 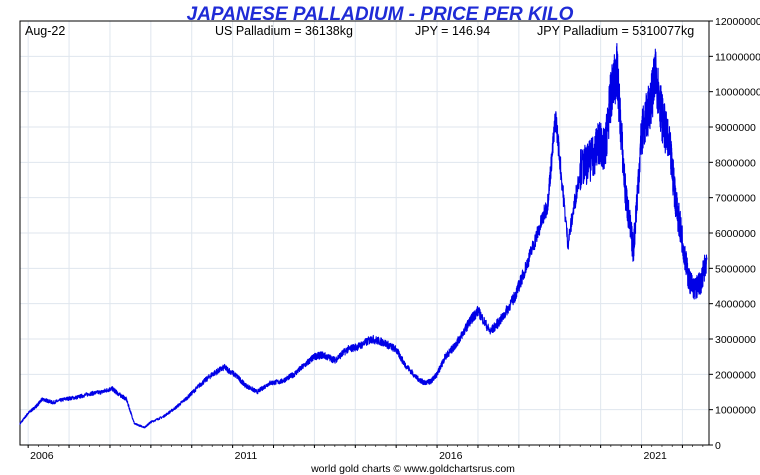 What do you see at coordinates (656, 456) in the screenshot?
I see `x-tick-label: 2021` at bounding box center [656, 456].